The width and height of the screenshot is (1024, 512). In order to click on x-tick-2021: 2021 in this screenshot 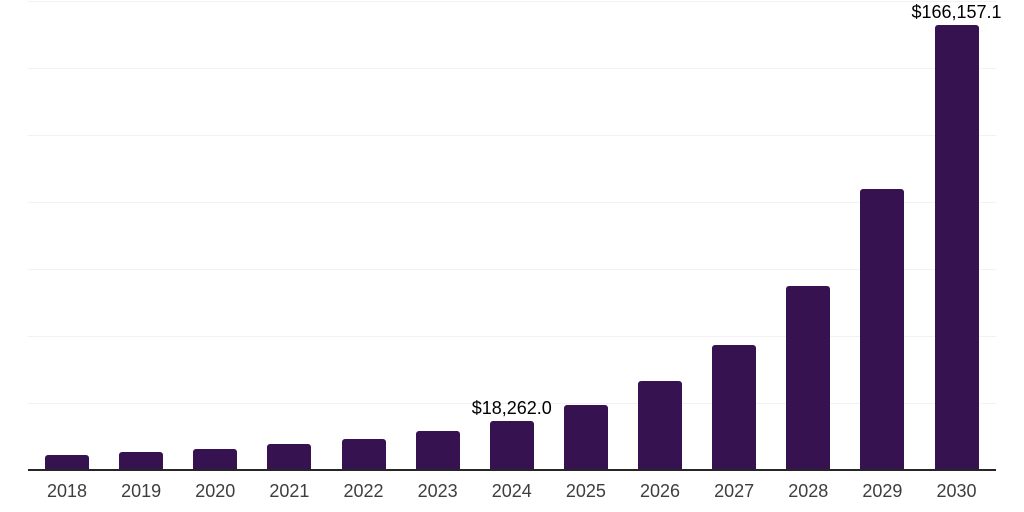, I will do `click(289, 491)`.